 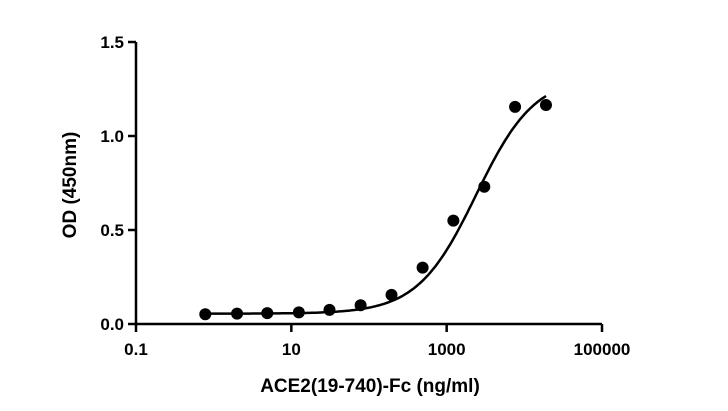 I want to click on y-ticks: 0.0 0.5 1.0 1.5, so click(x=118, y=183).